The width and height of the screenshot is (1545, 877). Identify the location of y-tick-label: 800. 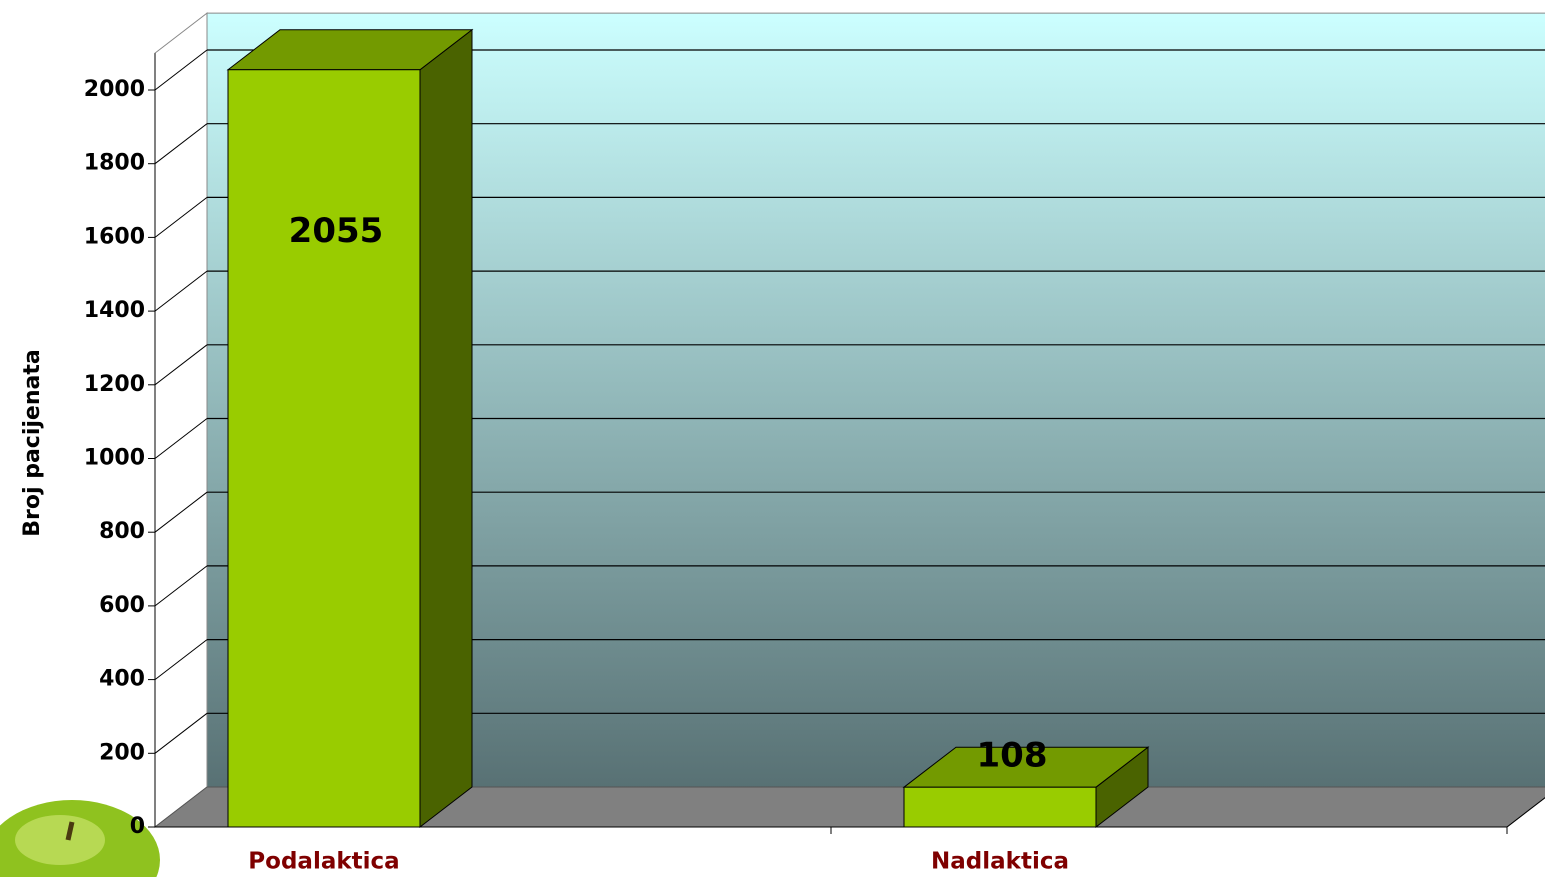
(122, 531).